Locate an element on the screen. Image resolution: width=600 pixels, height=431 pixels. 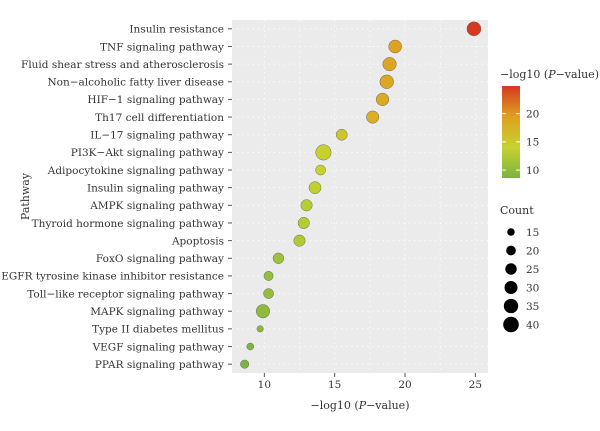
color-tick-label: 20 is located at coordinates (532, 114).